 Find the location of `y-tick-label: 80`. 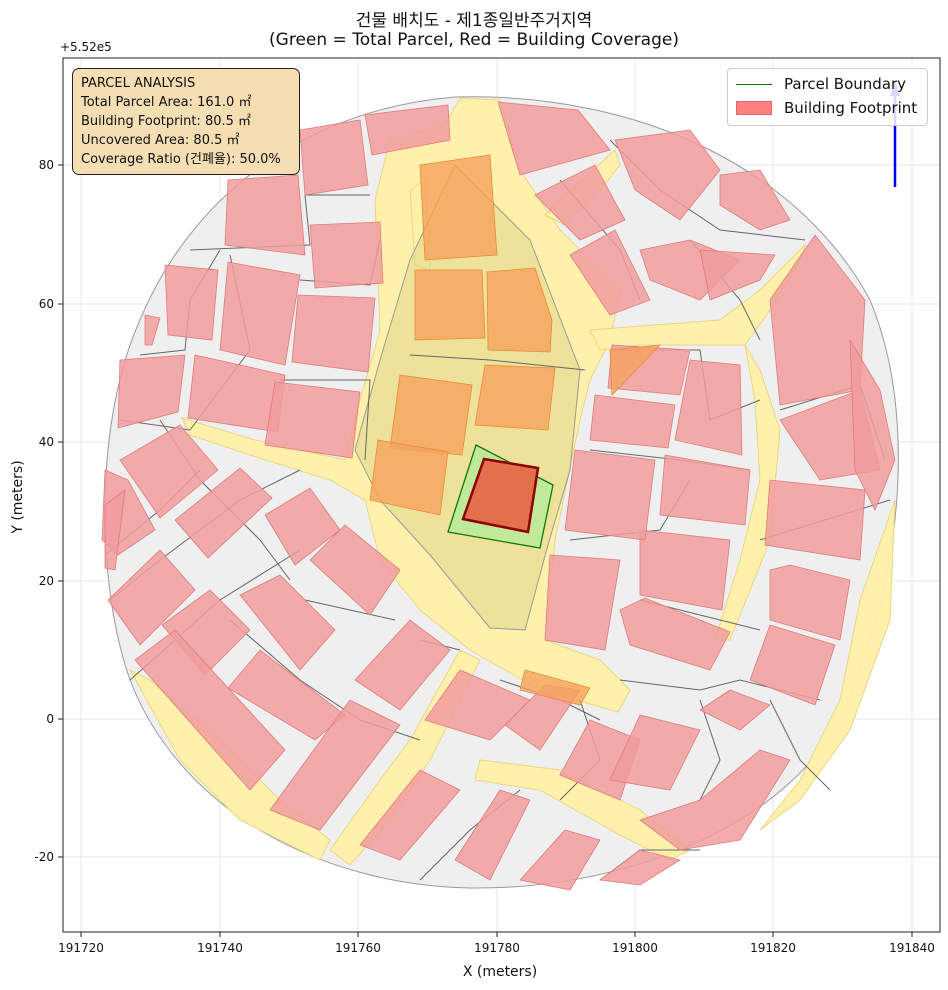

y-tick-label: 80 is located at coordinates (46, 165).